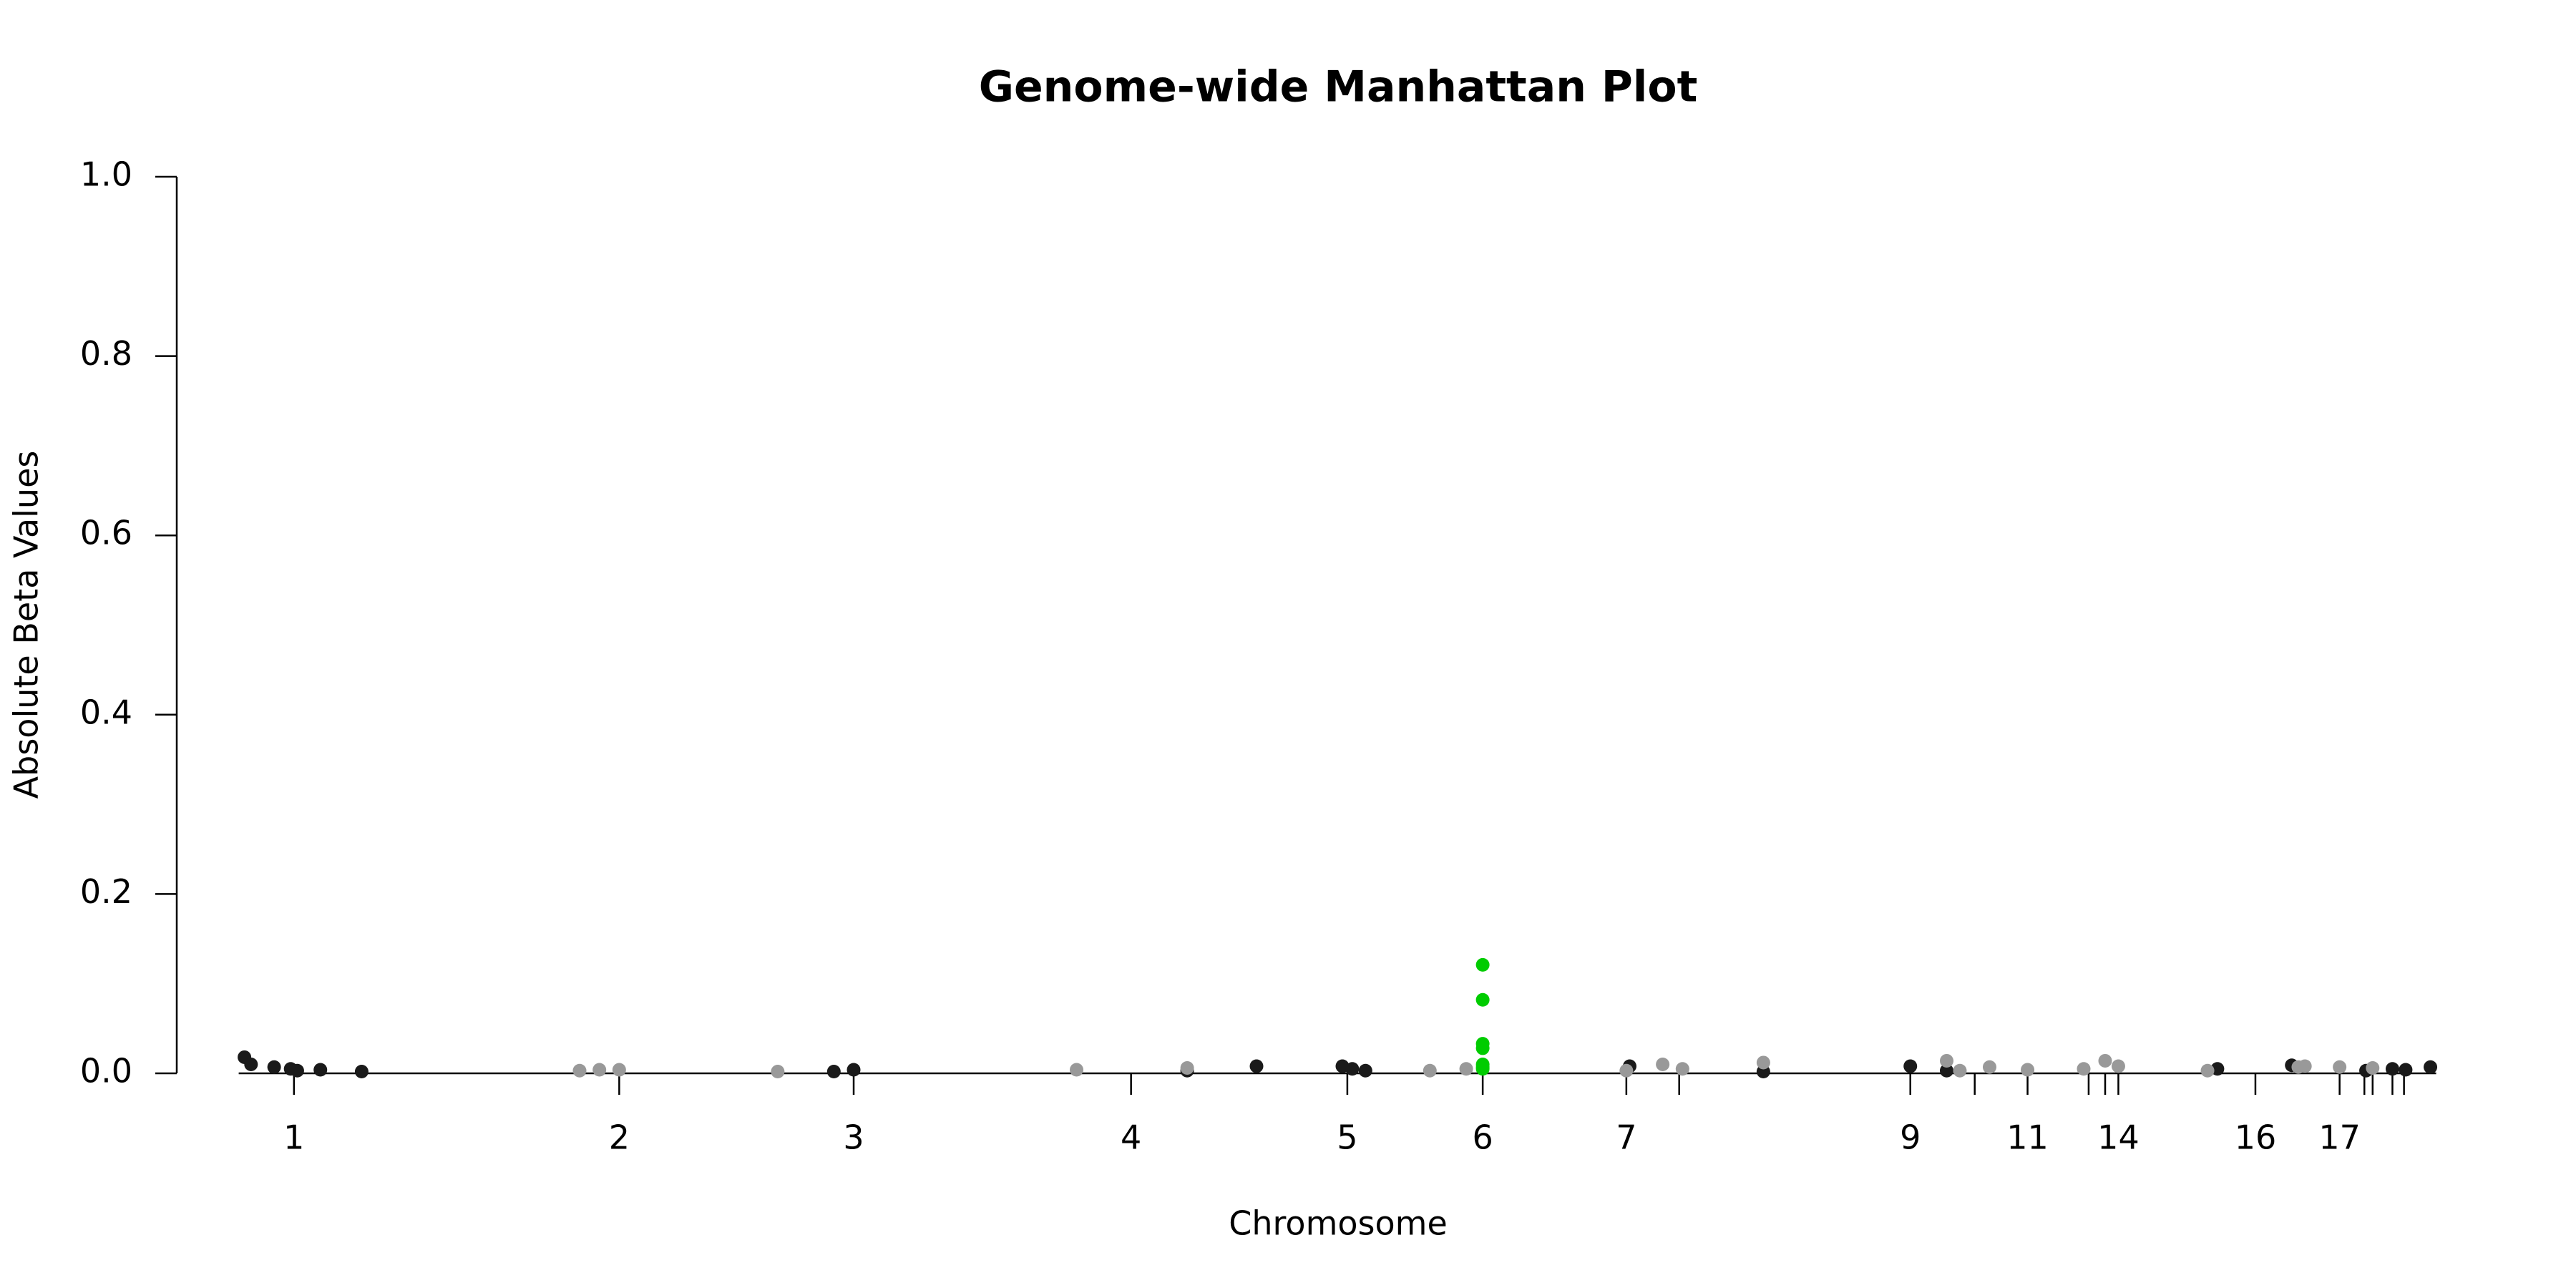  What do you see at coordinates (1910, 1137) in the screenshot?
I see `x-tick-label: 9` at bounding box center [1910, 1137].